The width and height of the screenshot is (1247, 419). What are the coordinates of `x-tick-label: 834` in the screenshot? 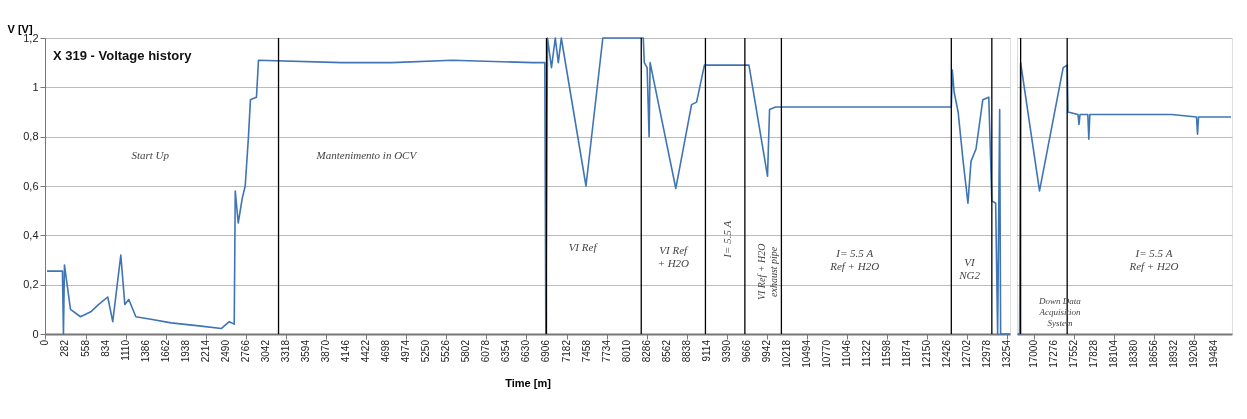 It's located at (105, 348).